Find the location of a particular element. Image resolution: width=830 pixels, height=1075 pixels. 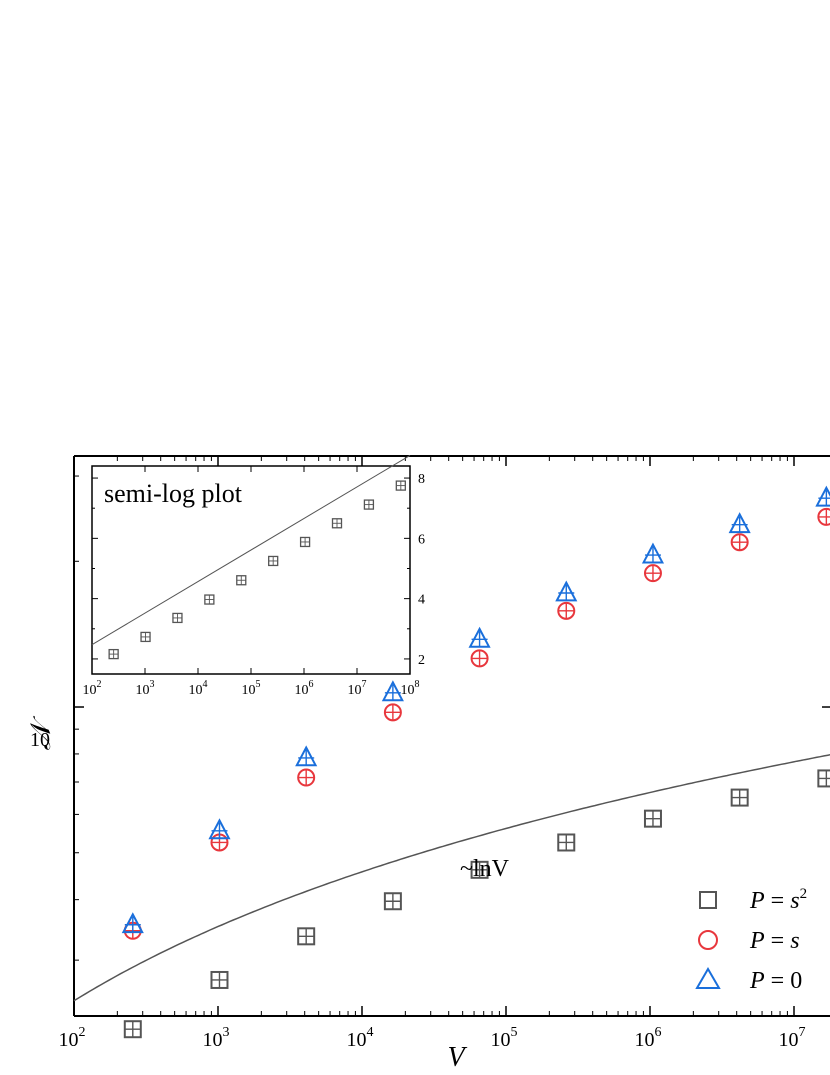

fit-annotation: ~lnV is located at coordinates (485, 869).